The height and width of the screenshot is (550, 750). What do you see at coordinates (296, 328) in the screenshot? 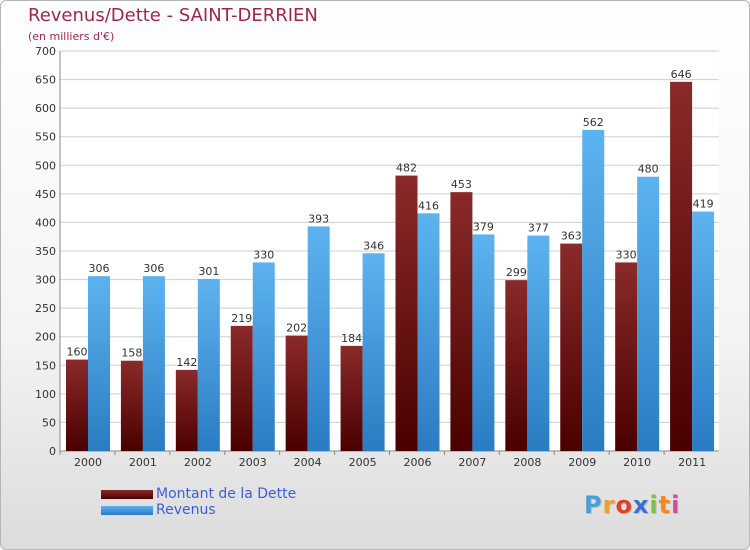
I see `data-label: 202` at bounding box center [296, 328].